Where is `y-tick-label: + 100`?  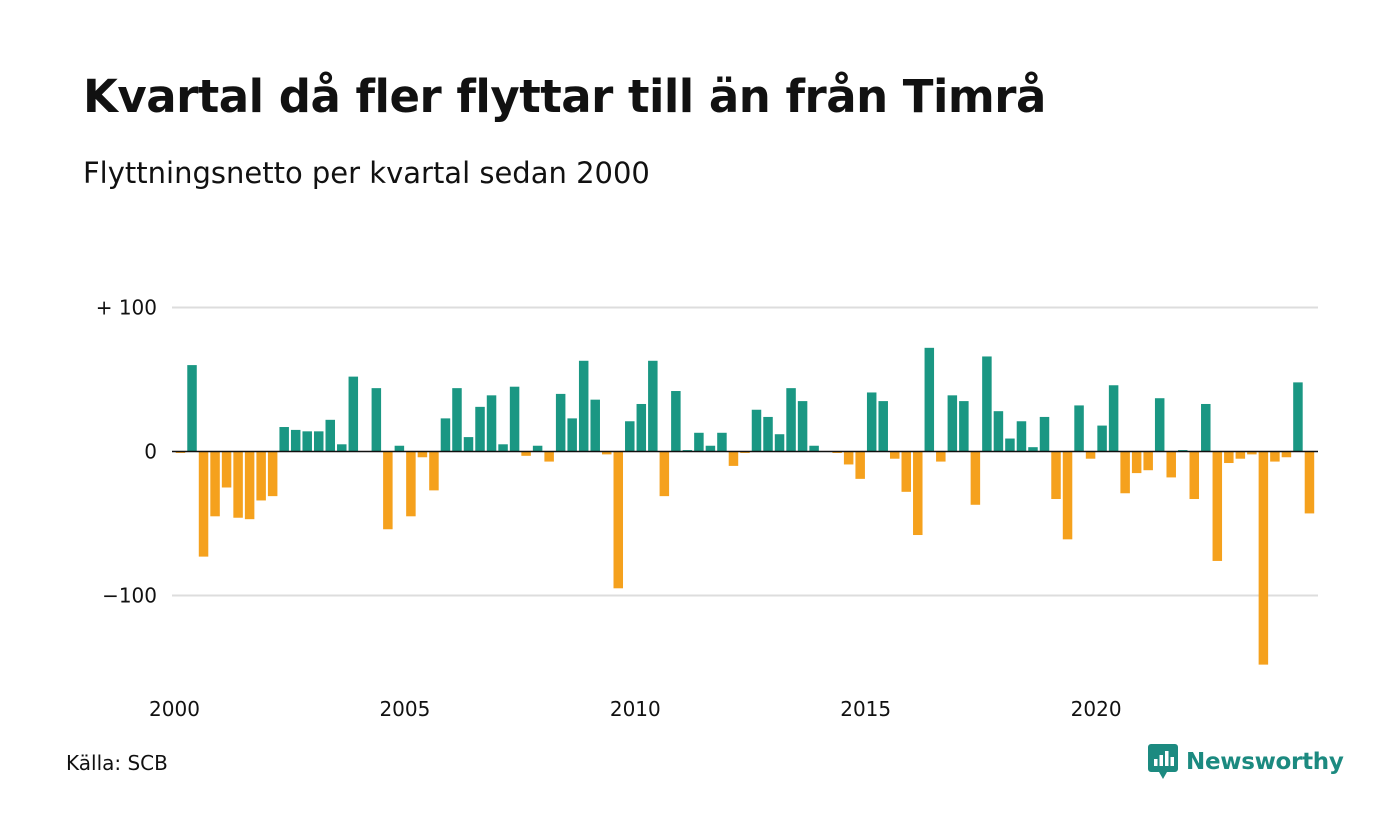 y-tick-label: + 100 is located at coordinates (126, 308).